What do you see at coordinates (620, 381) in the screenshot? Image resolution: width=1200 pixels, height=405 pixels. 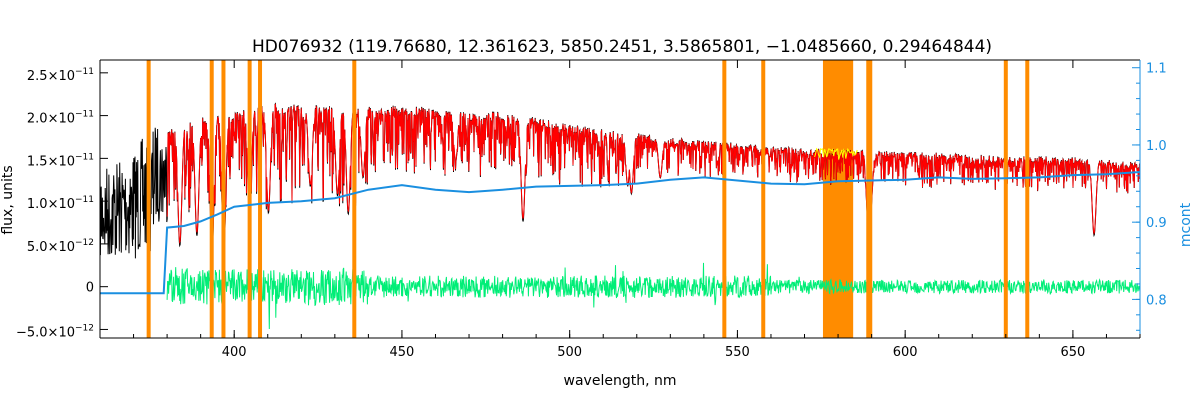 I see `x-axis-label: wavelength, nm` at bounding box center [620, 381].